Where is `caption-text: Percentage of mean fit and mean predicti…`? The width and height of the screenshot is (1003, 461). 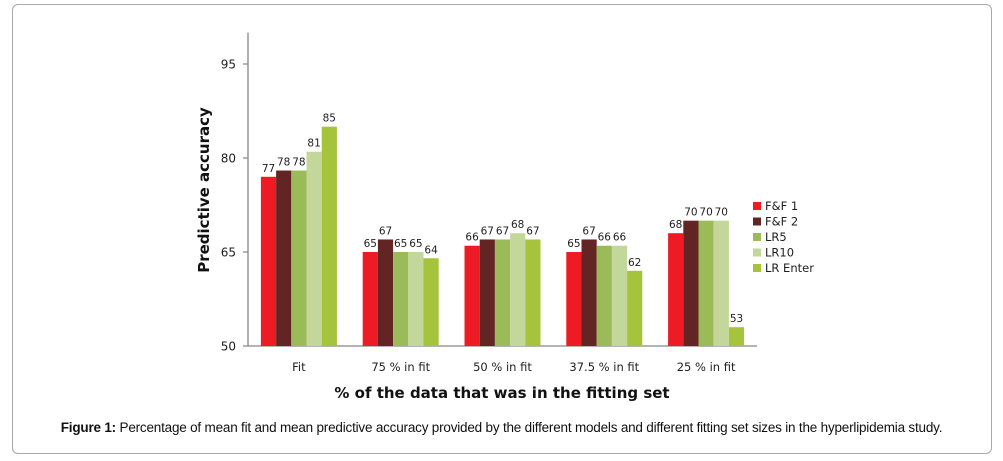
caption-text: Percentage of mean fit and mean predicti… is located at coordinates (529, 427).